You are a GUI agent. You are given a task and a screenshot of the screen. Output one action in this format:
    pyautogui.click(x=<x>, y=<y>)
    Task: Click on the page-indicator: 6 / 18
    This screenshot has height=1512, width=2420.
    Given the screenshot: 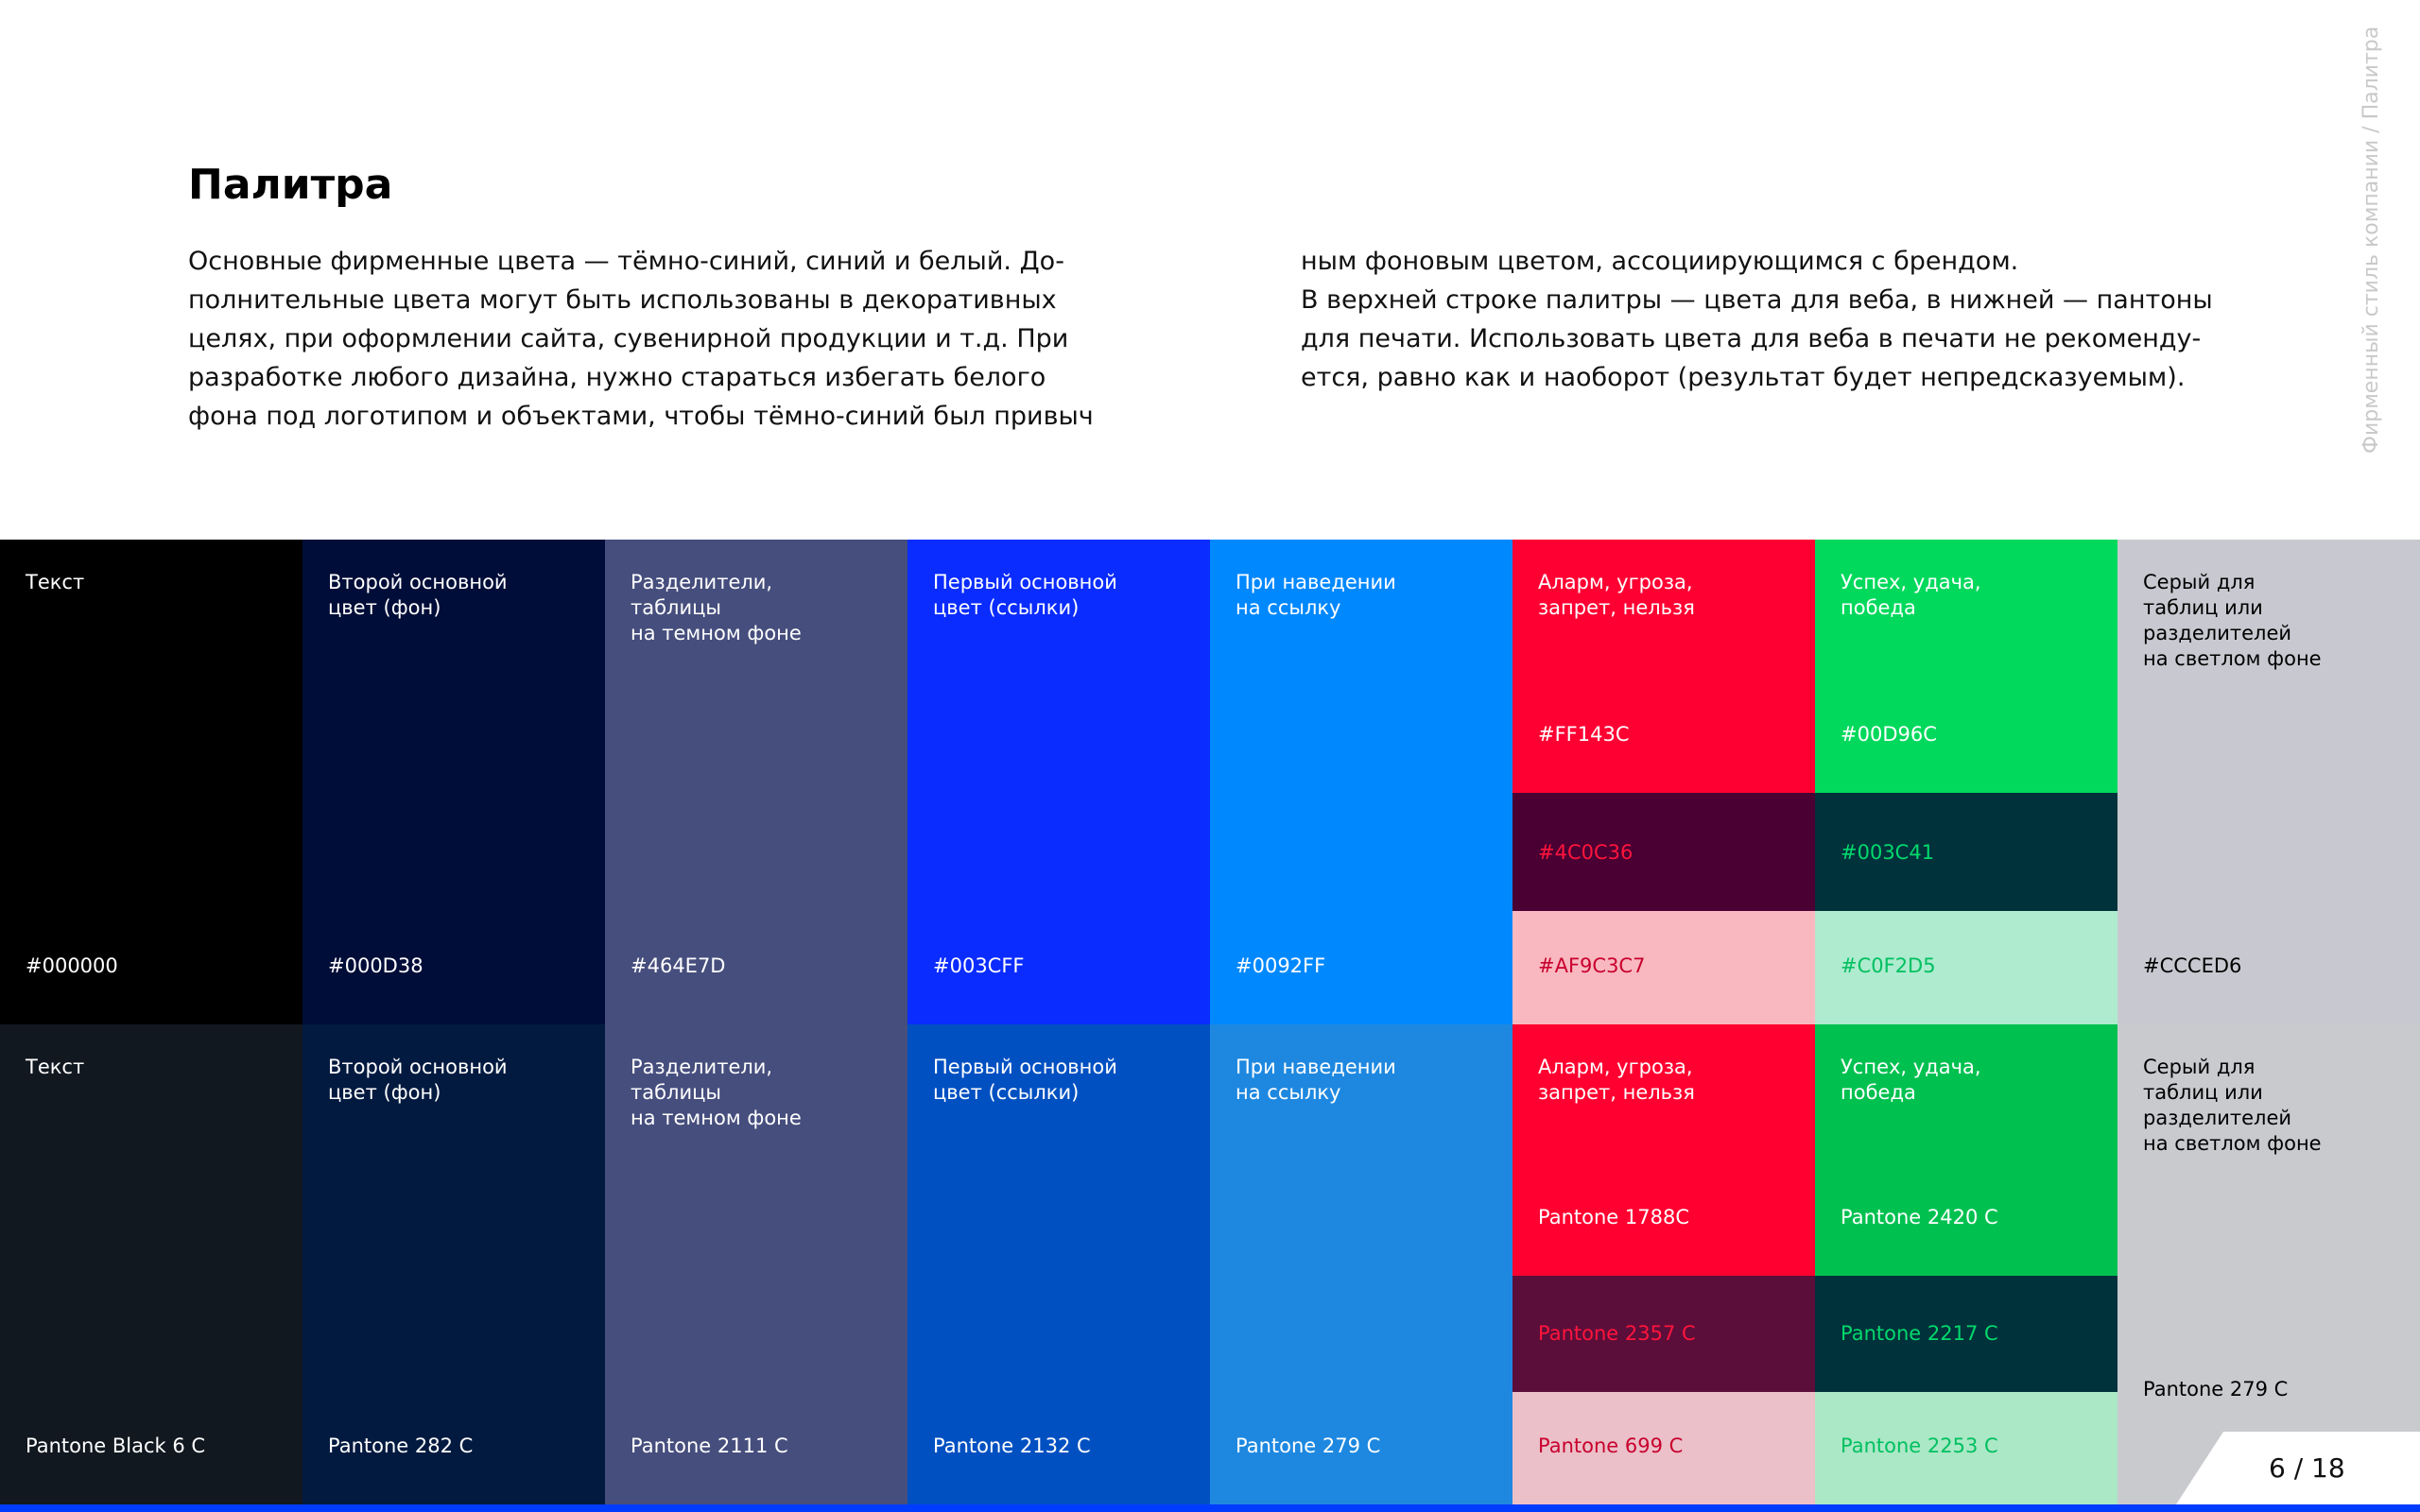 What is the action you would take?
    pyautogui.click(x=2298, y=1468)
    